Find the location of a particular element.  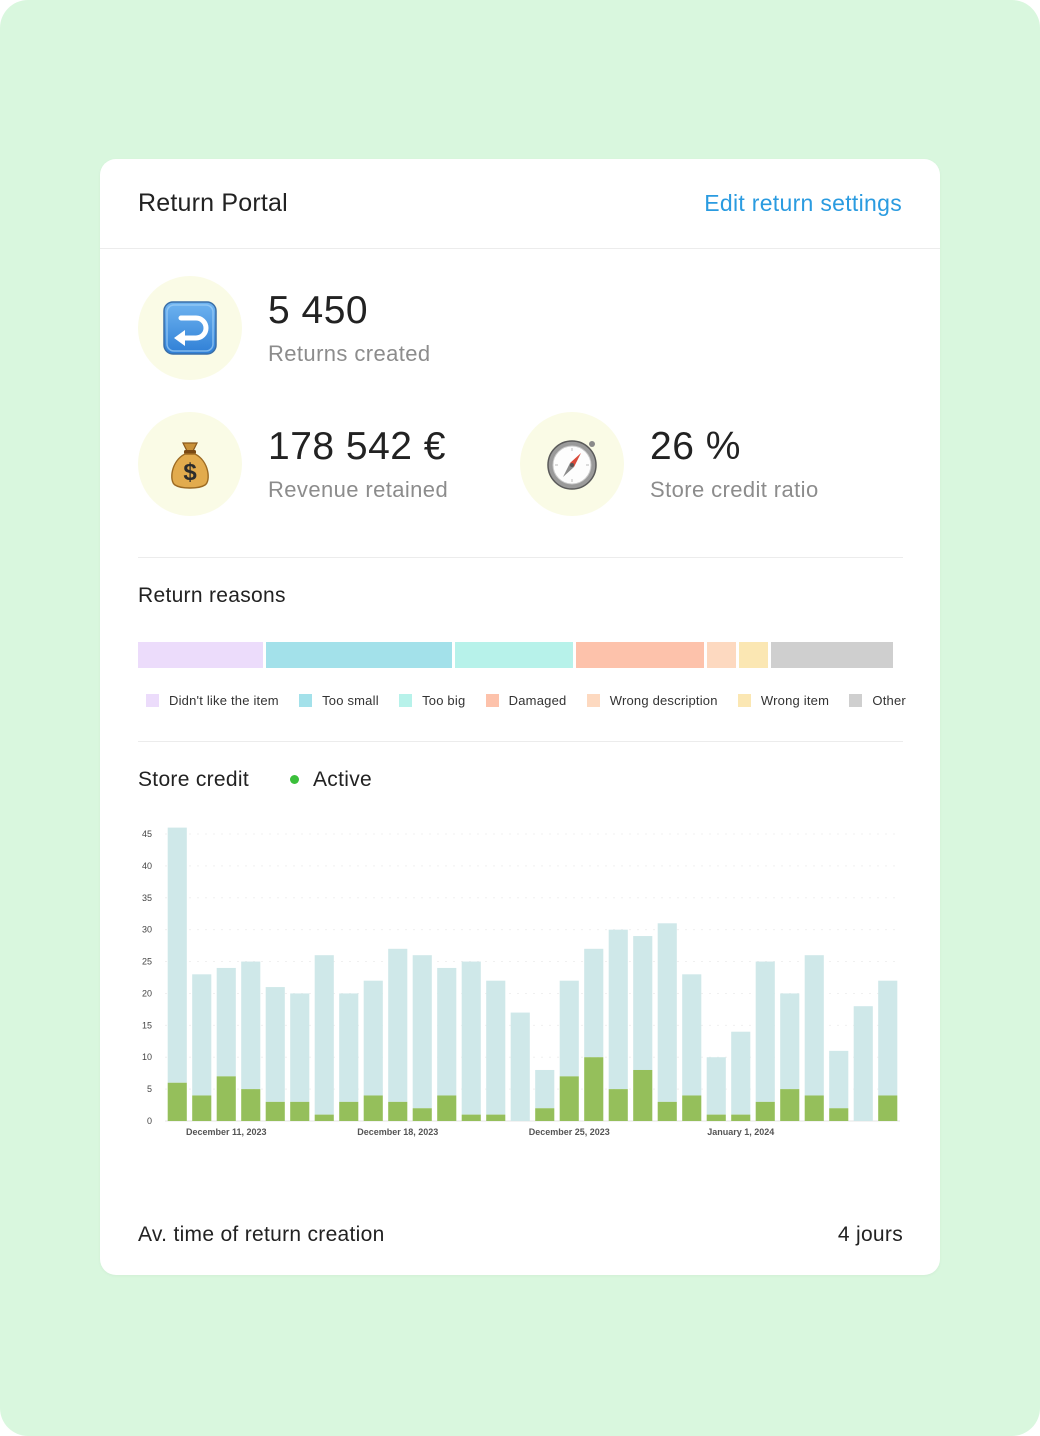

compass-icon is located at coordinates (572, 464).